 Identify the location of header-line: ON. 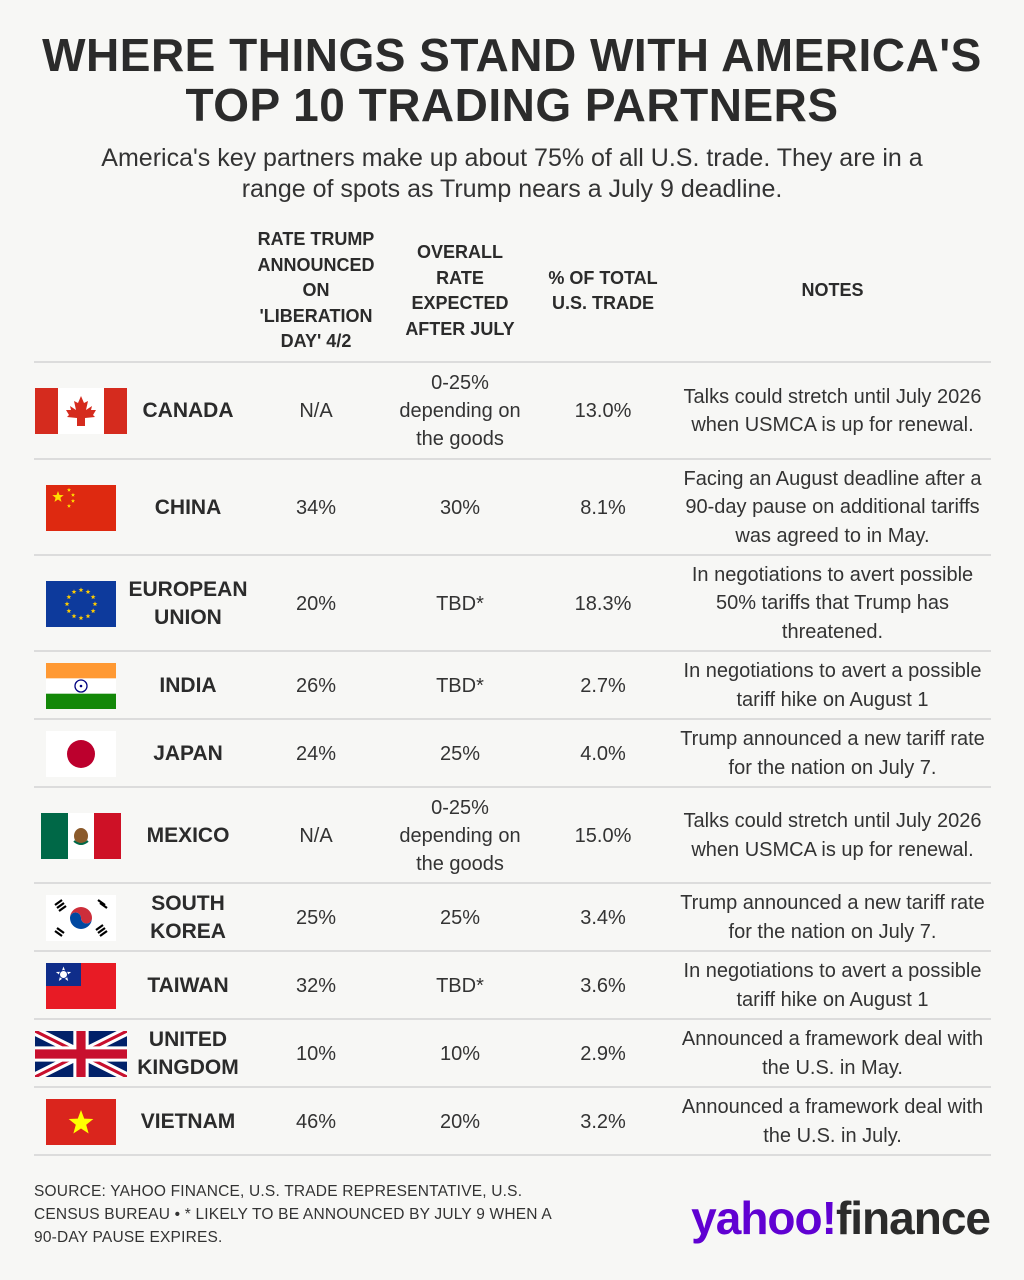
(316, 290).